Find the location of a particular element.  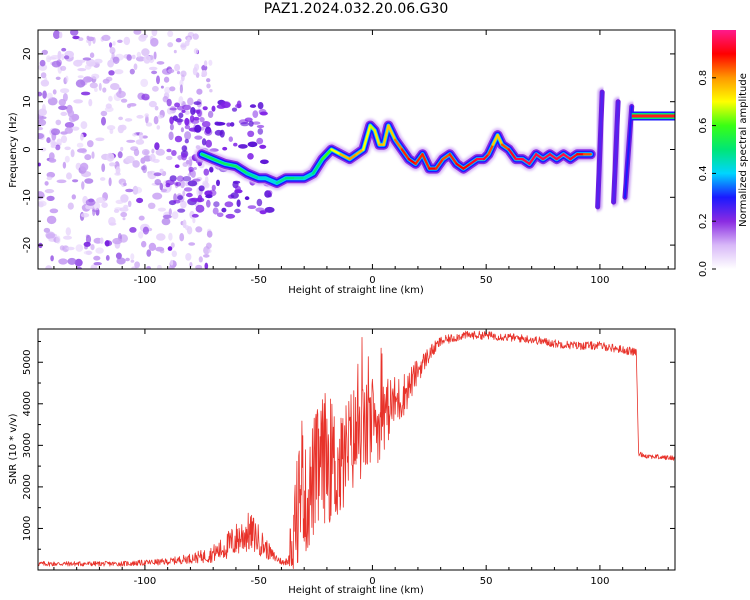

snr-x-tick-label: 50 is located at coordinates (486, 581).